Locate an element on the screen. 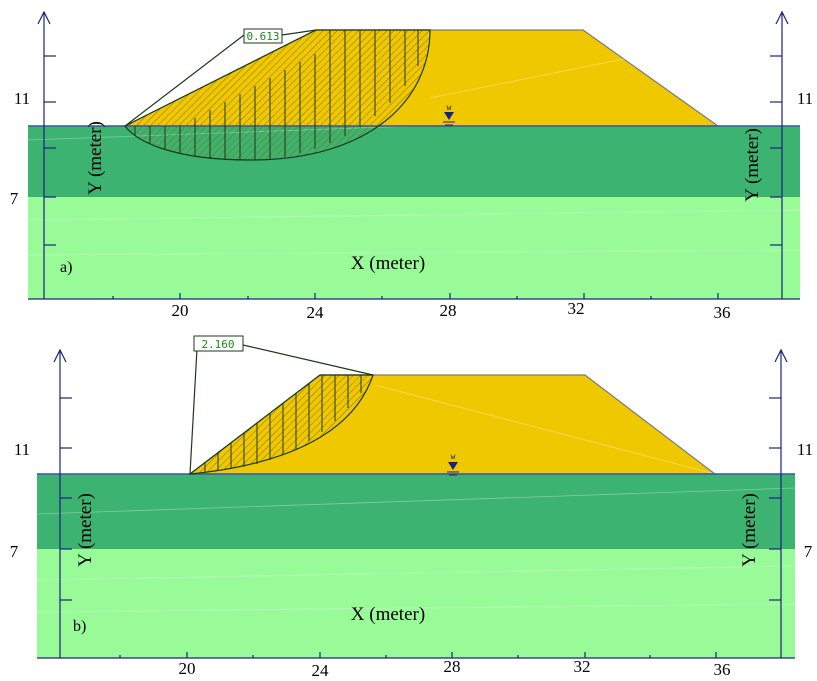  upper-soil-layer is located at coordinates (416, 511).